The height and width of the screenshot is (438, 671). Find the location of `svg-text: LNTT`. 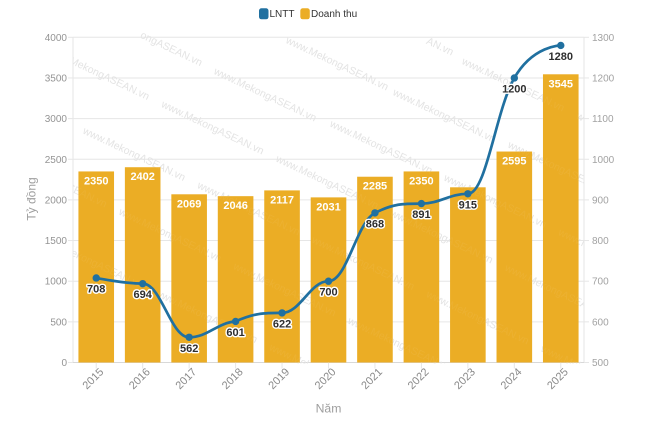

svg-text: LNTT is located at coordinates (282, 14).